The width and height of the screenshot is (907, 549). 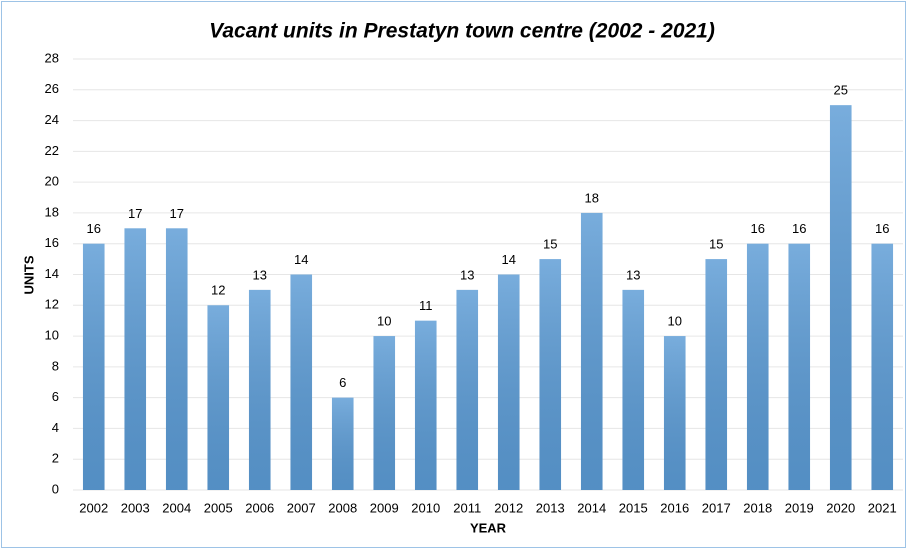 I want to click on x-tick-label: 2014, so click(x=591, y=507).